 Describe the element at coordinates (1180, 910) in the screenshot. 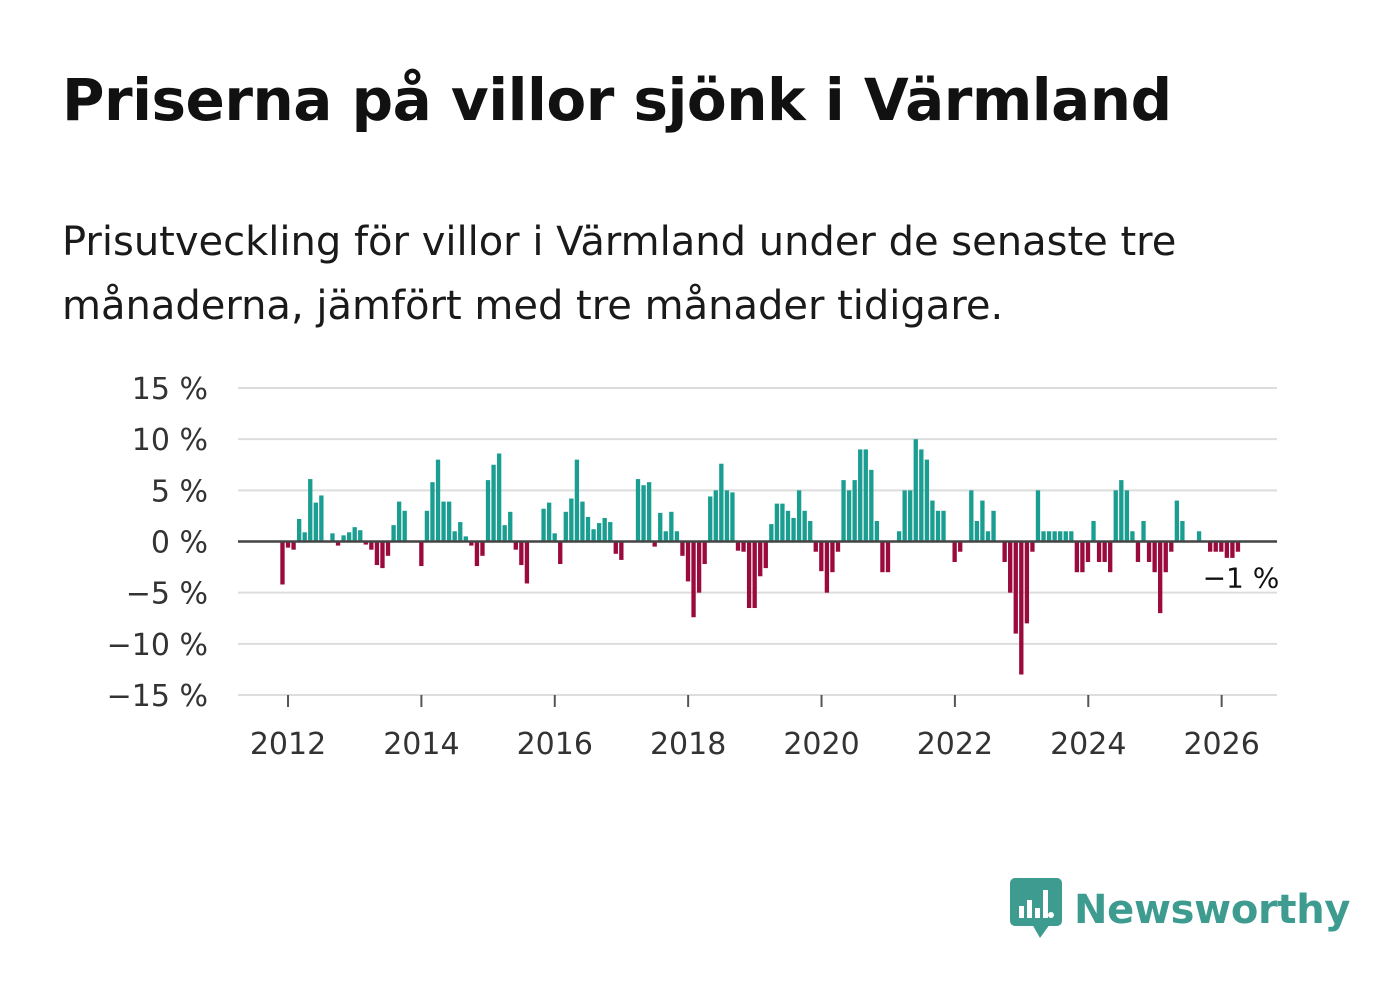

I see `newsworthy-logo: Newsworthy` at that location.